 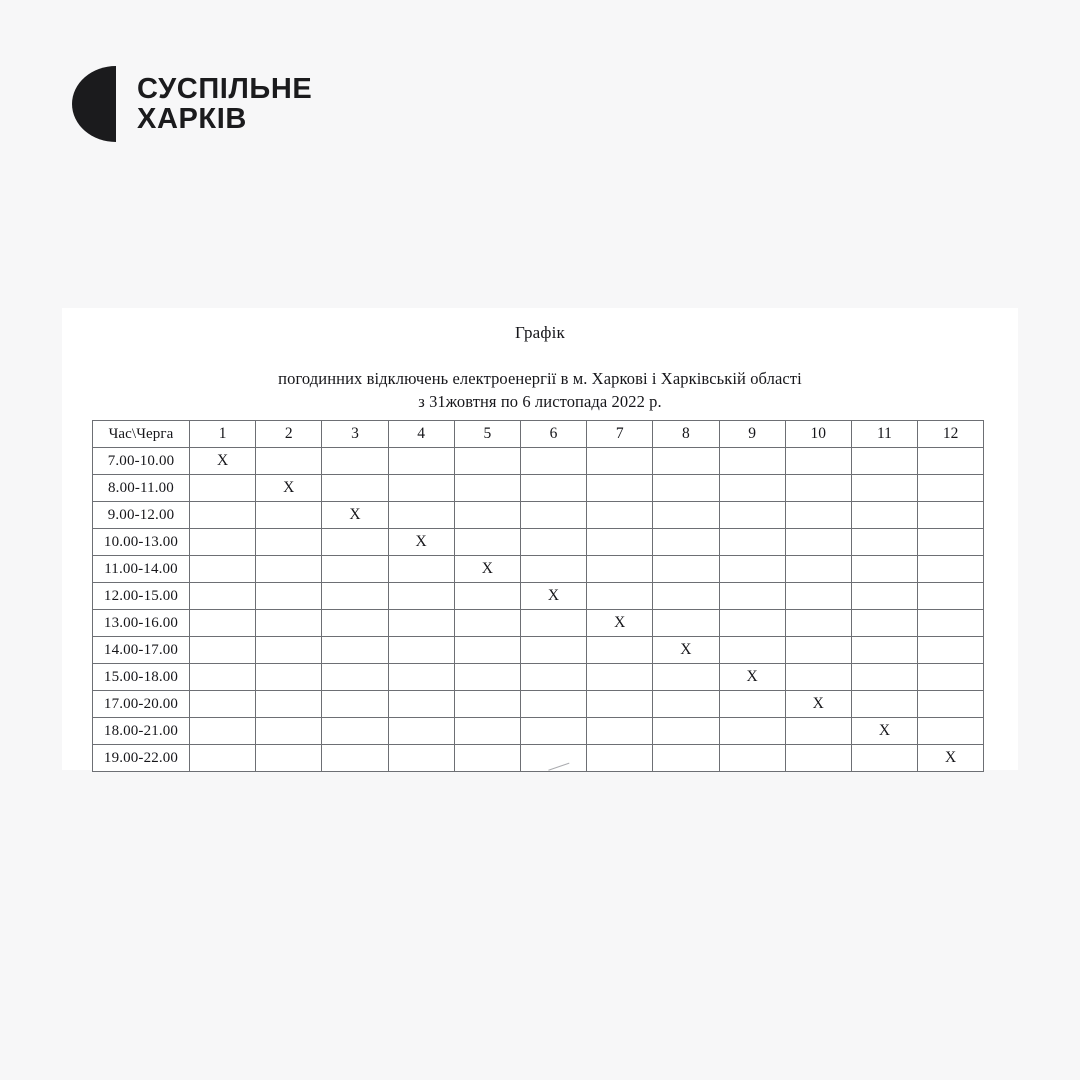 What do you see at coordinates (620, 434) in the screenshot?
I see `queue-column-header-7: 7` at bounding box center [620, 434].